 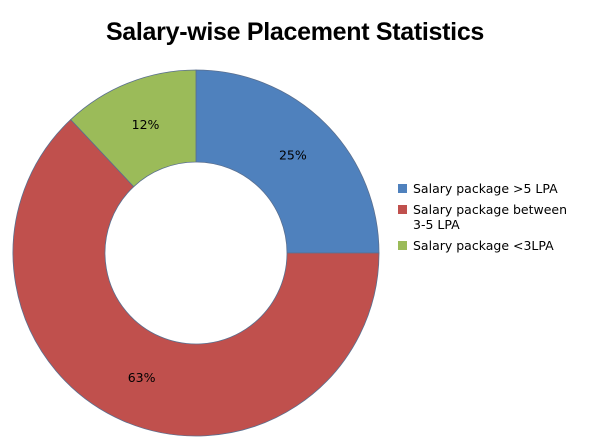 I want to click on legend-label-3to5lpa-line2: 3-5 LPA, so click(x=436, y=224).